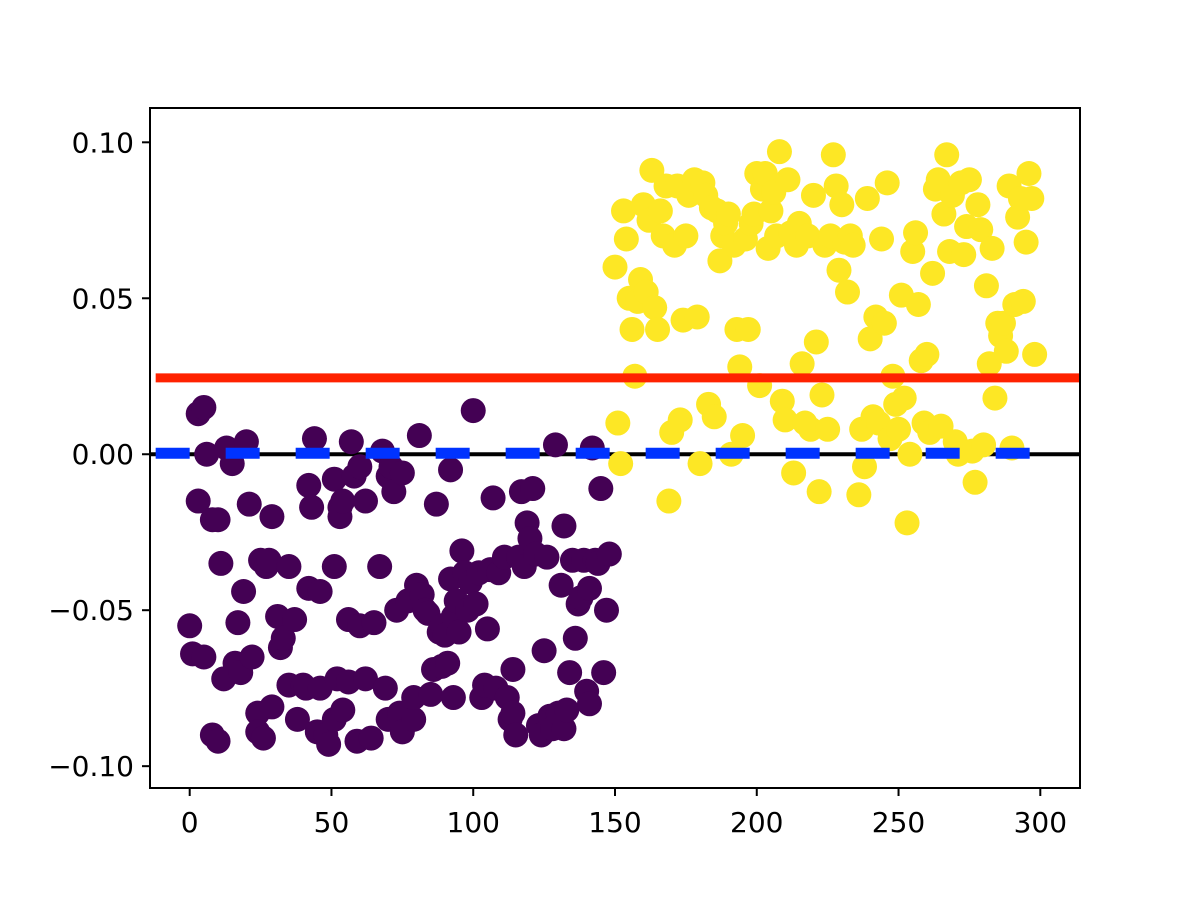 This screenshot has width=1200, height=900. What do you see at coordinates (190, 822) in the screenshot?
I see `x-tick-label: 0` at bounding box center [190, 822].